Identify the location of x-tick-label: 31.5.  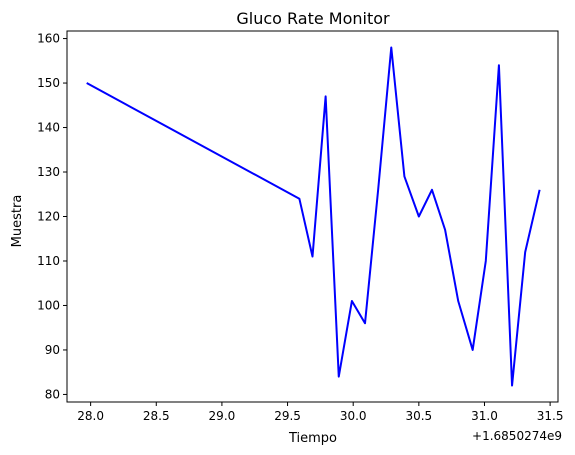
(550, 416).